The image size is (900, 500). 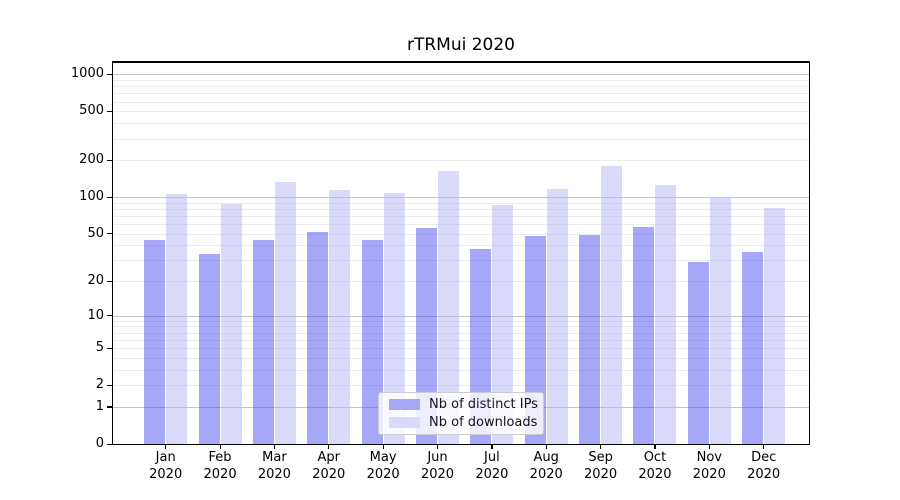 I want to click on bar-downloads-sep, so click(x=612, y=305).